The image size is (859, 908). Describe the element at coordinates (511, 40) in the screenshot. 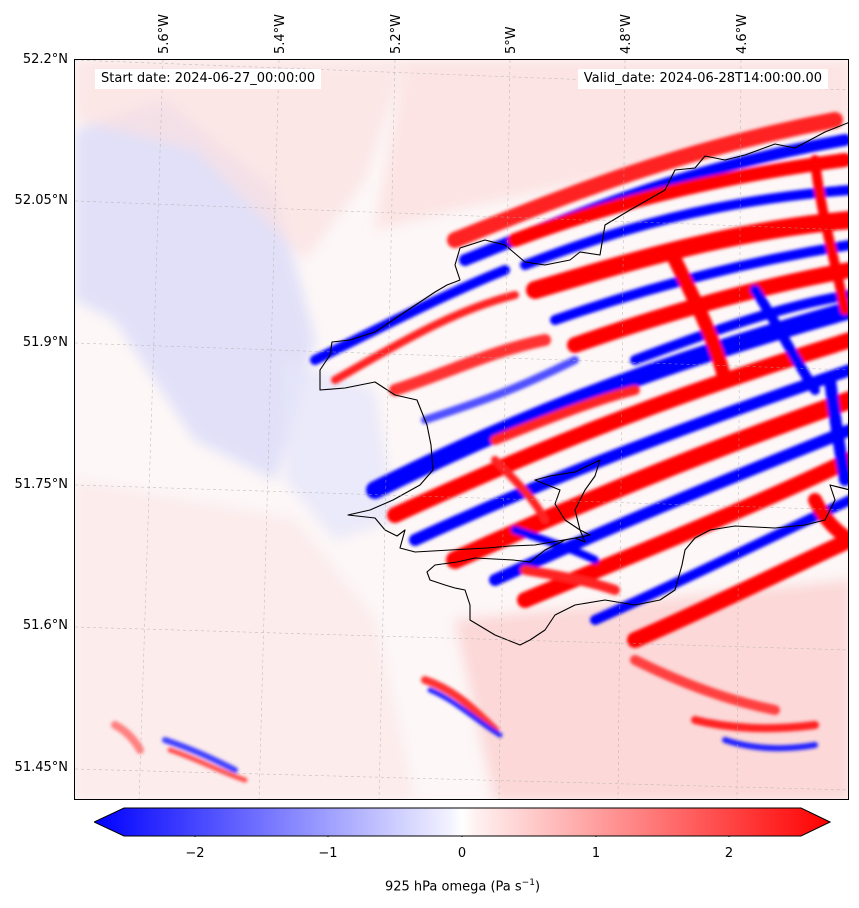

I see `lon-label-5w: 5°W` at that location.